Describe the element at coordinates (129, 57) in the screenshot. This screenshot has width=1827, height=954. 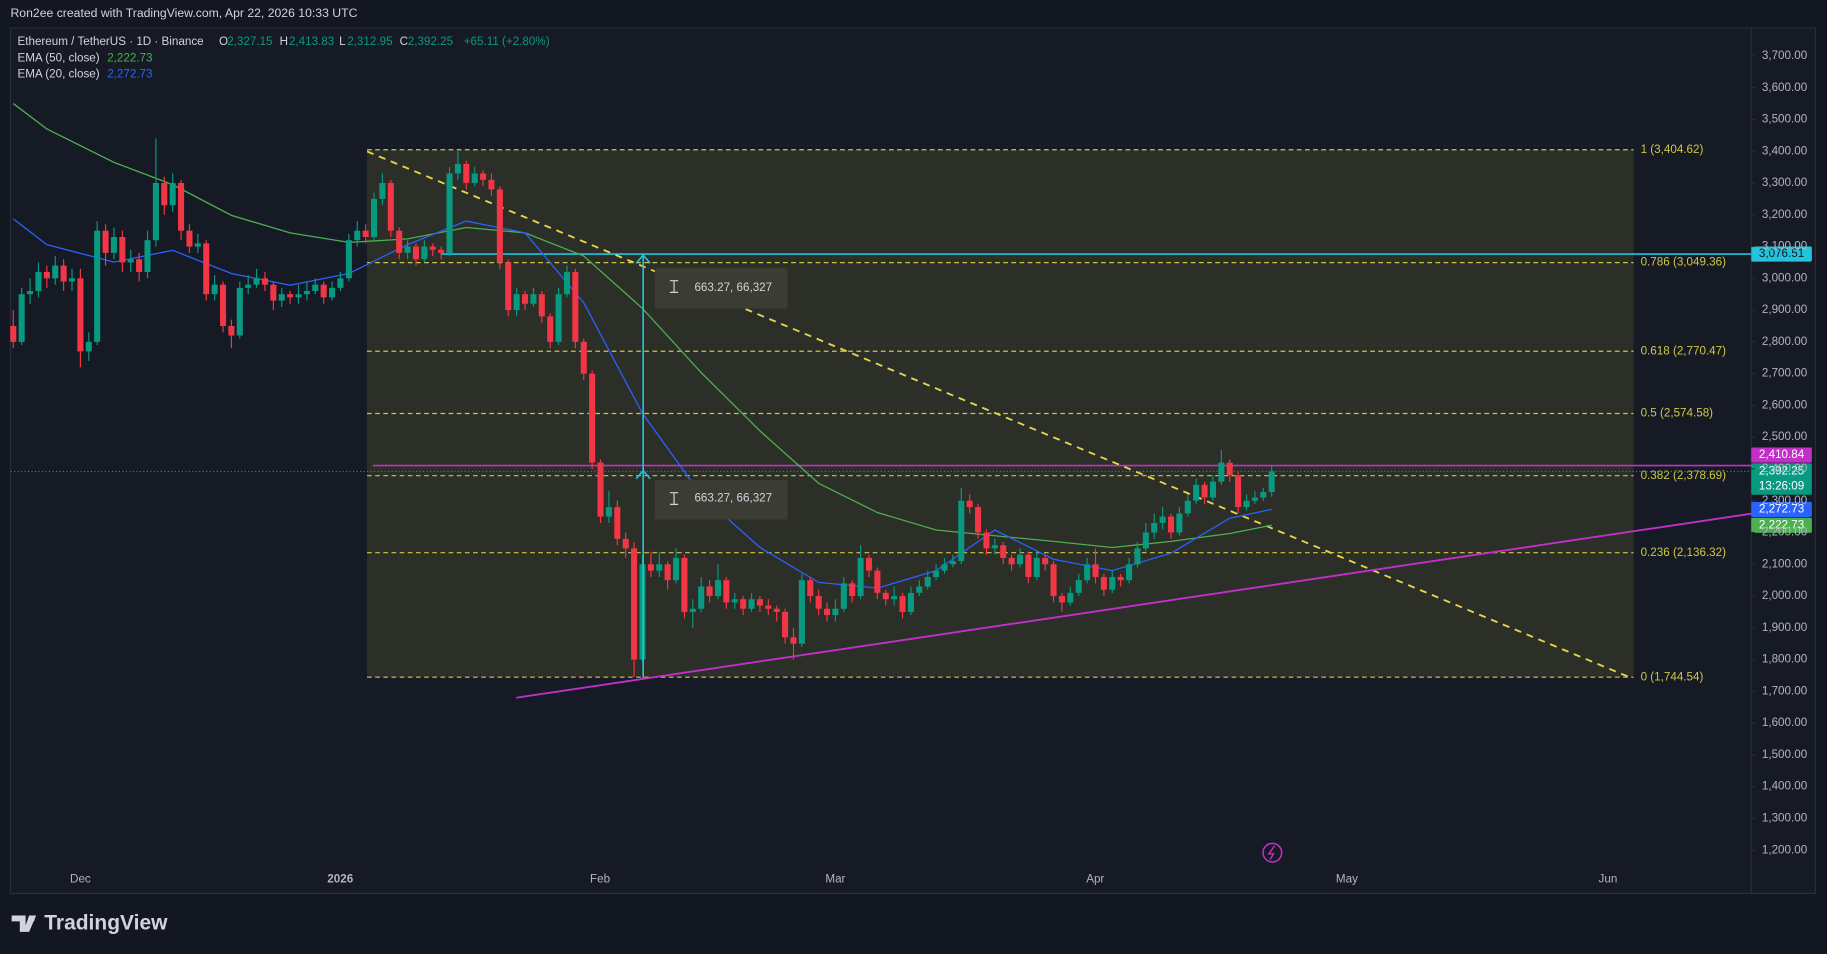
I see `legend-value: 2,222.73` at that location.